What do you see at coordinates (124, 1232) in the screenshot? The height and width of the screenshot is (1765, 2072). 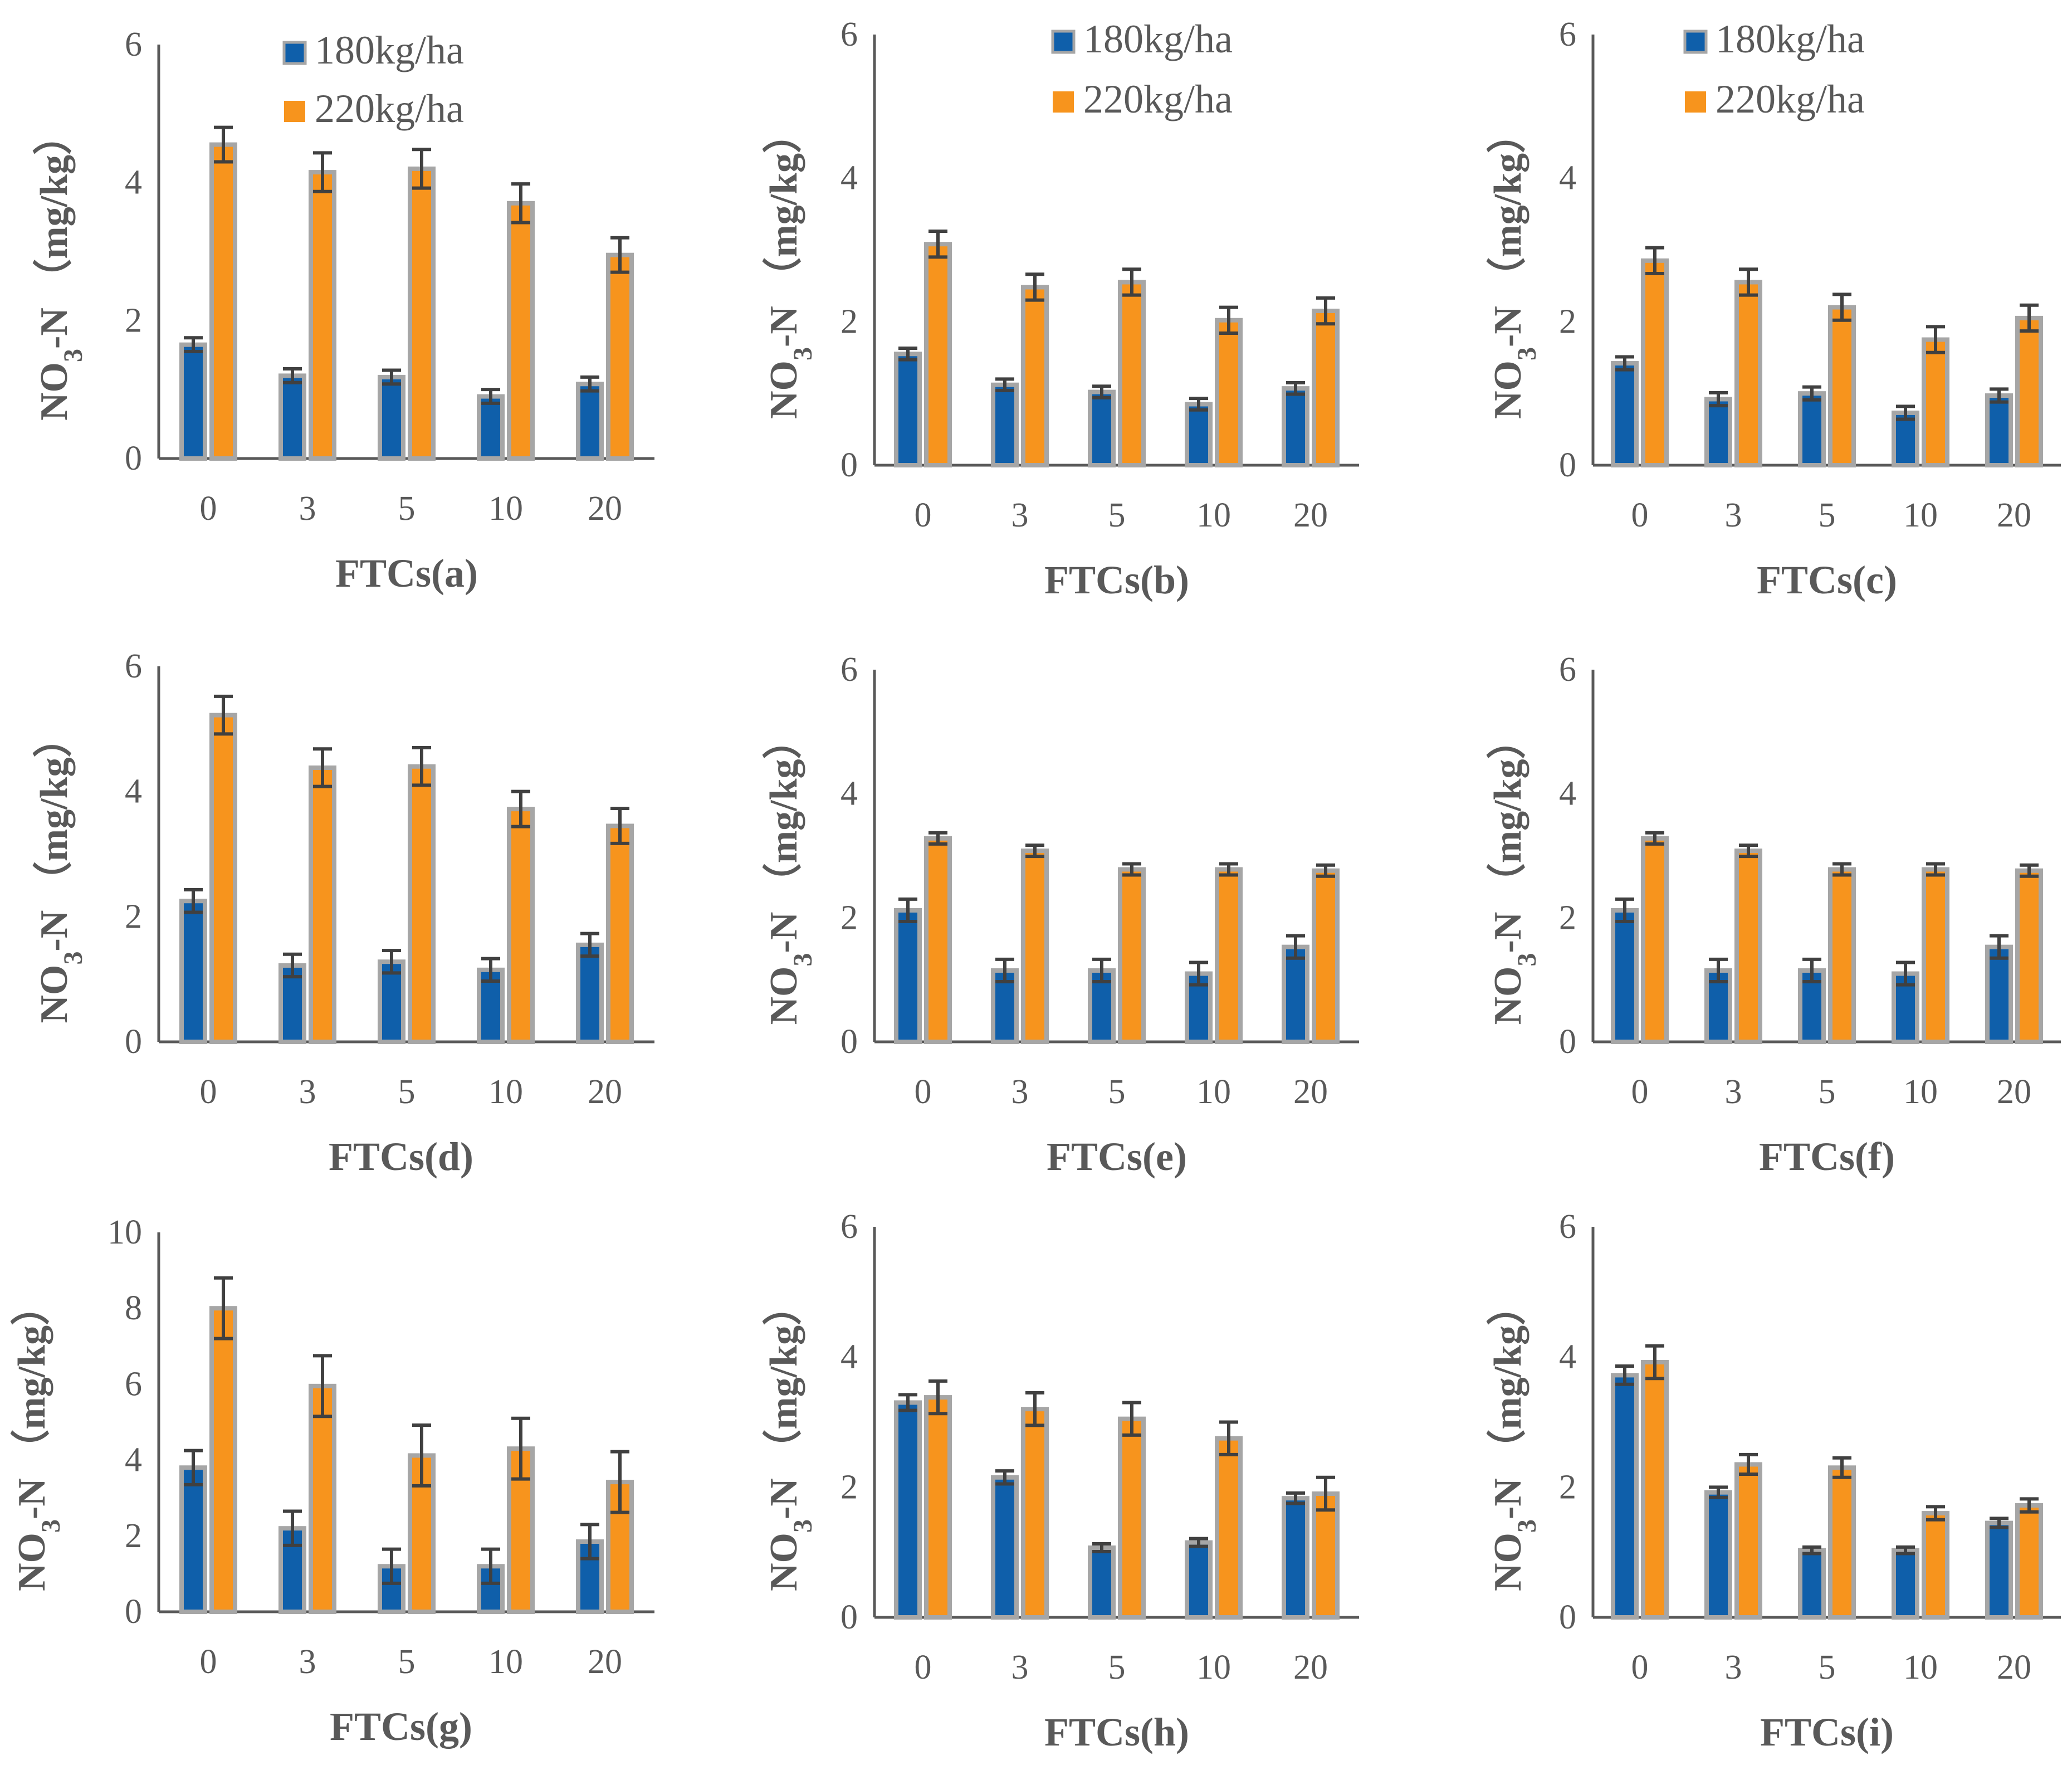 I see `y-tick-label: 10` at bounding box center [124, 1232].